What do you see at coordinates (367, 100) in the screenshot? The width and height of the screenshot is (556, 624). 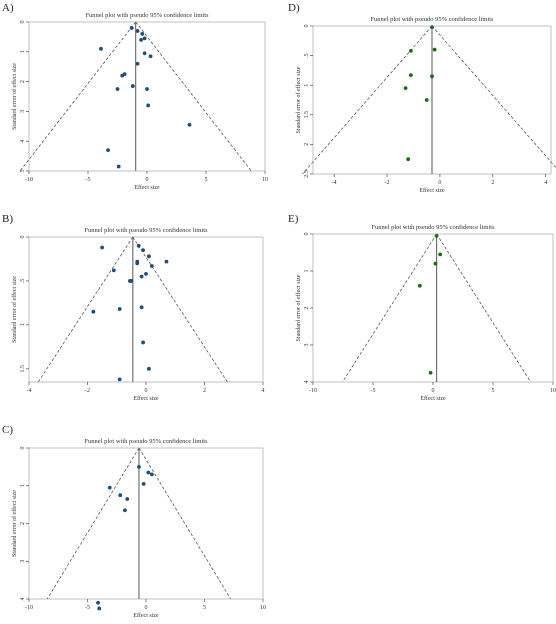 I see `panel-d-funnel-left-limit` at bounding box center [367, 100].